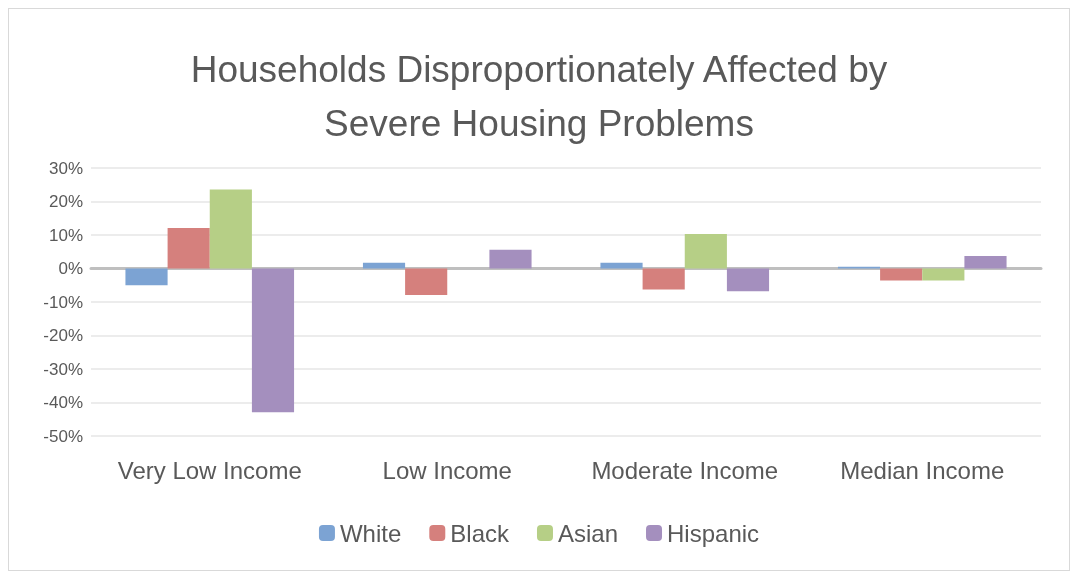  Describe the element at coordinates (63, 335) in the screenshot. I see `y-tick-label: -20%` at that location.